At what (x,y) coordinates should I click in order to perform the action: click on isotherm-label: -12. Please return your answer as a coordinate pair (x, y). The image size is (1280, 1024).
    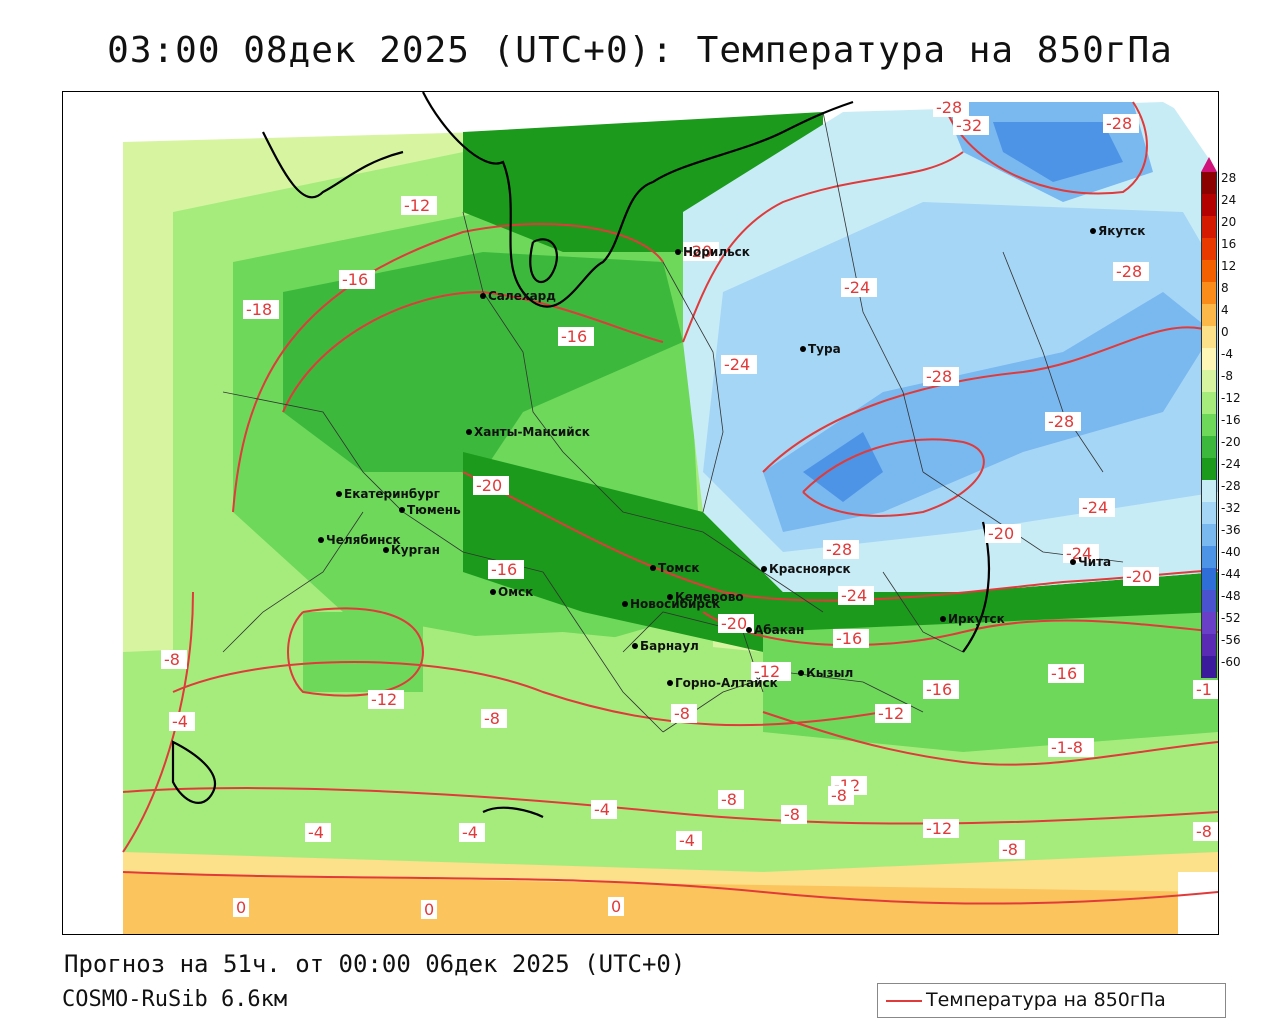
    Looking at the image, I should click on (941, 828).